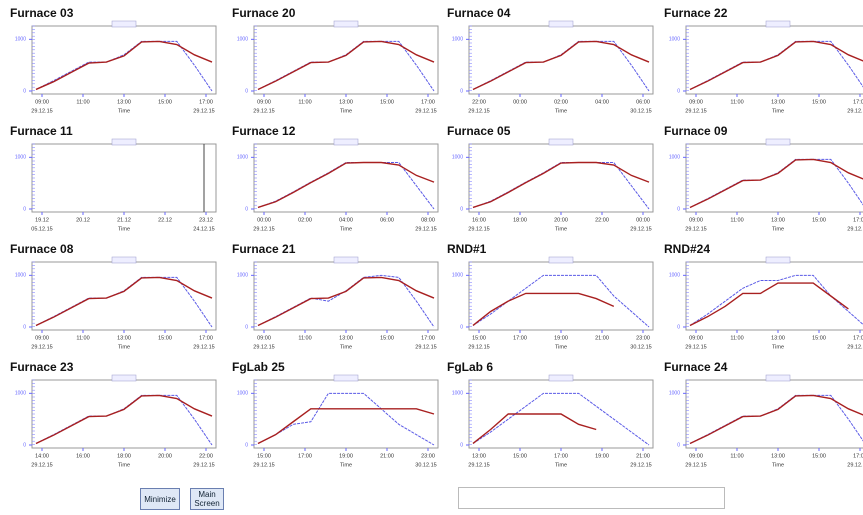 Image resolution: width=863 pixels, height=515 pixels. Describe the element at coordinates (479, 13) in the screenshot. I see `panel-title: Furnace 04` at that location.